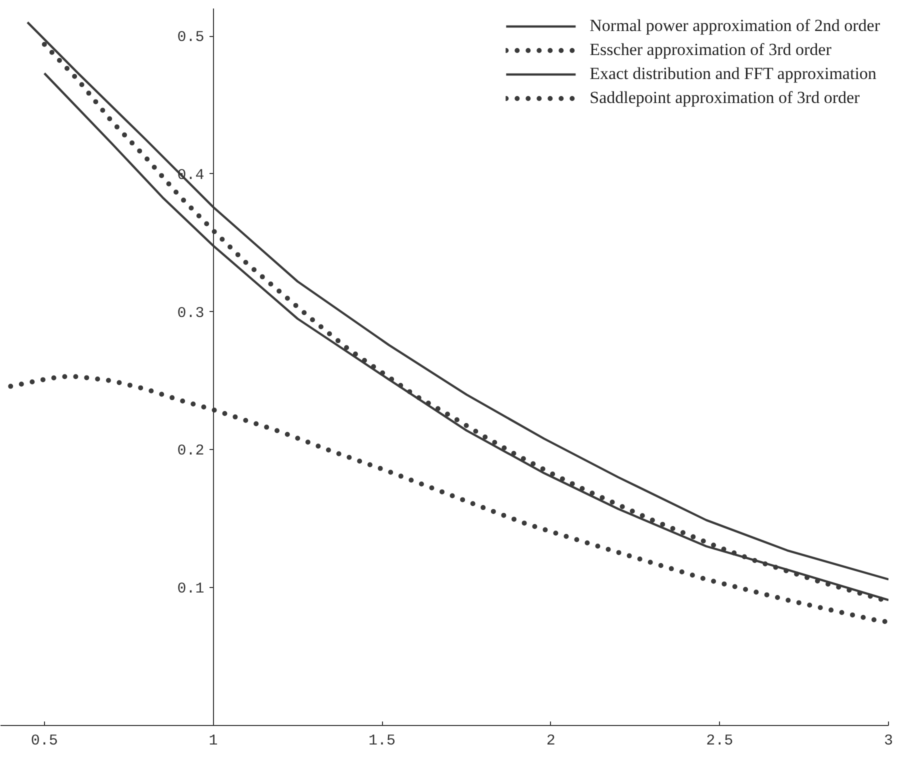 This screenshot has height=767, width=900. Describe the element at coordinates (44, 741) in the screenshot. I see `x-tick-label: 0.5` at that location.